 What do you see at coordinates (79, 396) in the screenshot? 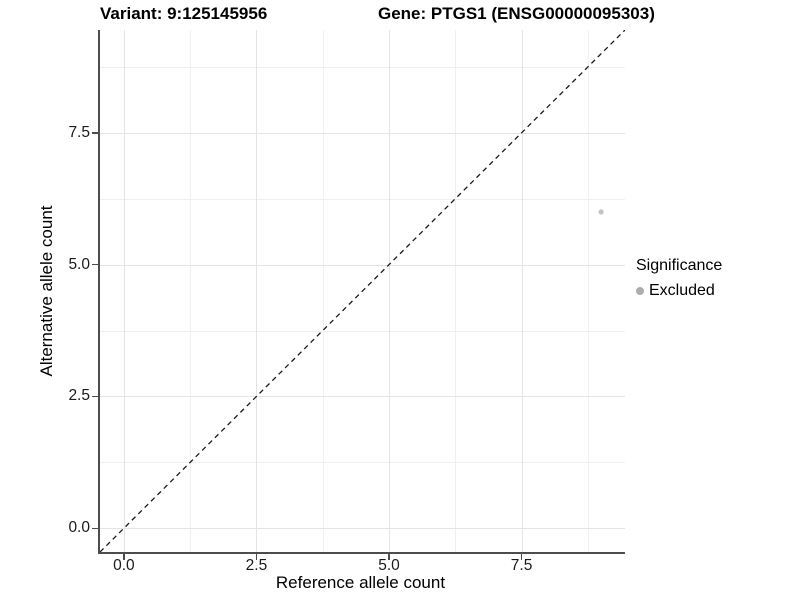
I see `y-tick-label: 2.5` at bounding box center [79, 396].